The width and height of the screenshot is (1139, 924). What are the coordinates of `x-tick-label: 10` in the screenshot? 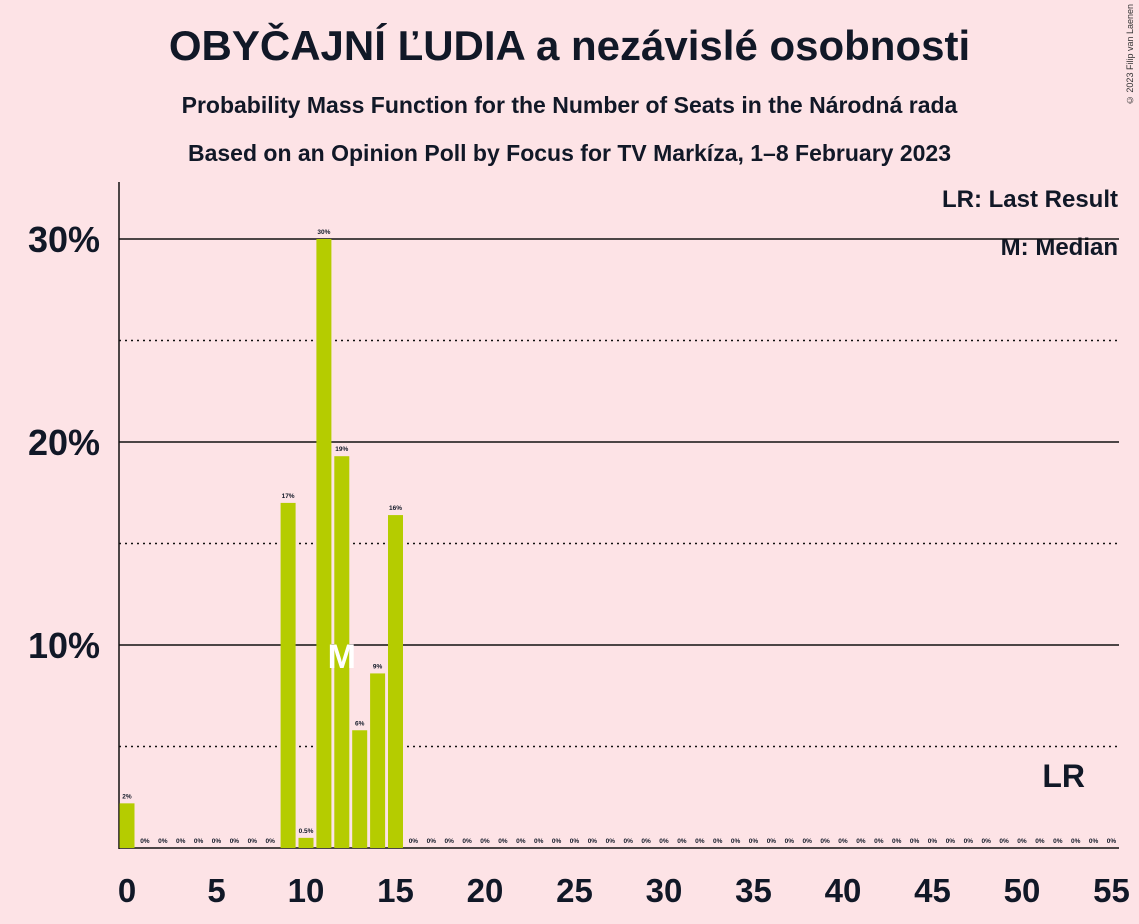 It's located at (306, 890).